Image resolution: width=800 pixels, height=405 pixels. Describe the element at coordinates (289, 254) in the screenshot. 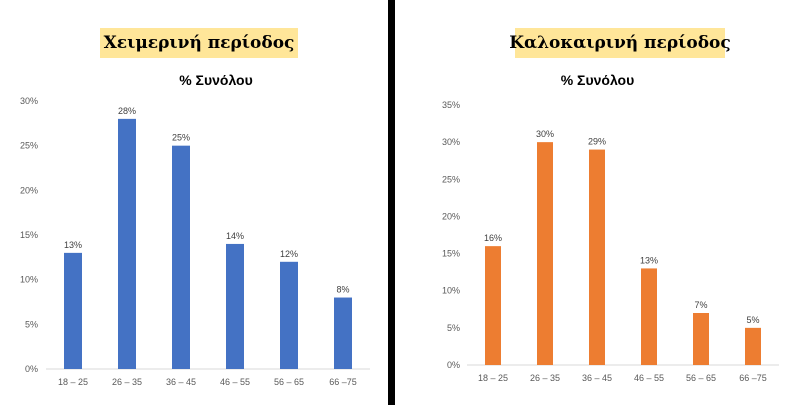

I see `data-label: 12%` at that location.